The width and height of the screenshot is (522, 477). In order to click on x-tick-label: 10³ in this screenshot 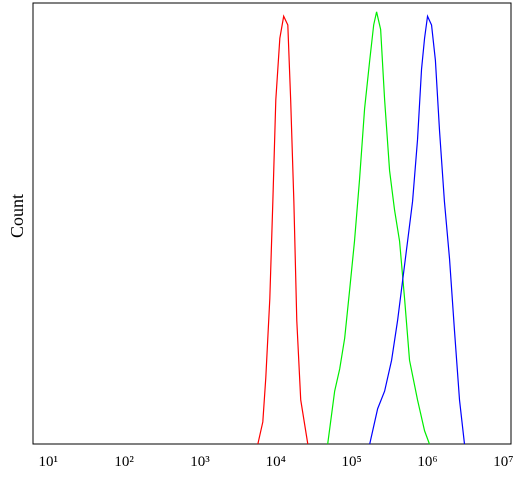, I will do `click(200, 462)`.